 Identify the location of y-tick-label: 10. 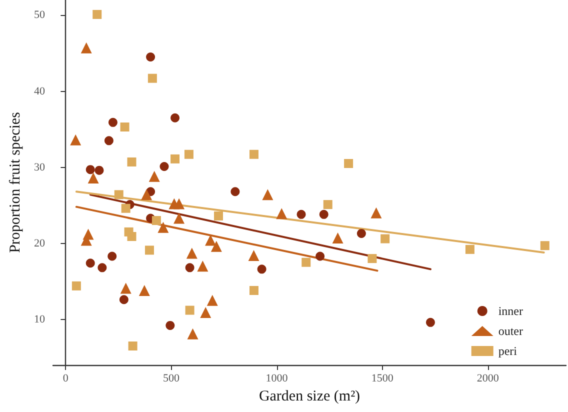
(40, 319).